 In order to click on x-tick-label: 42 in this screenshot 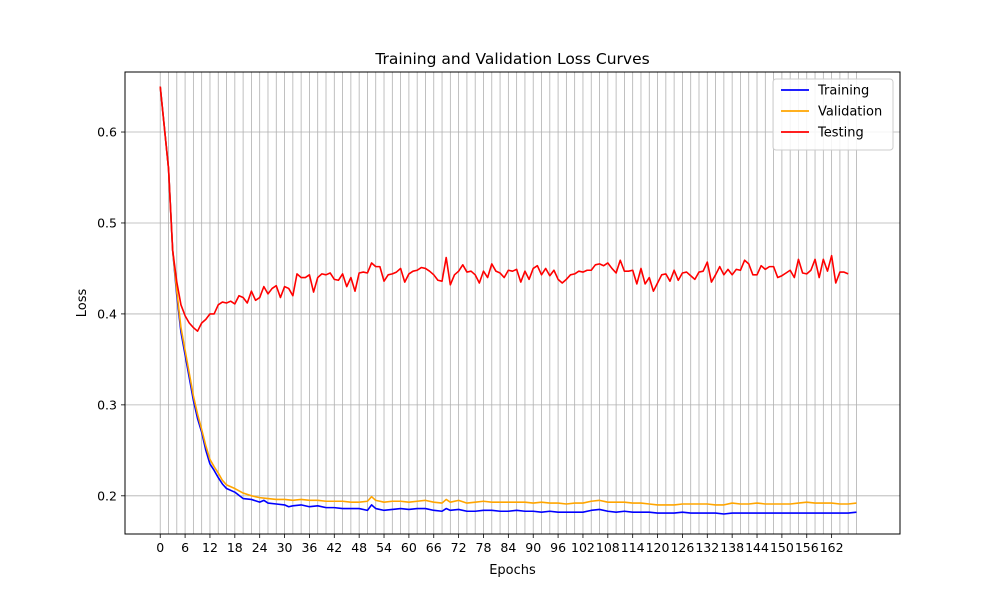, I will do `click(334, 547)`.